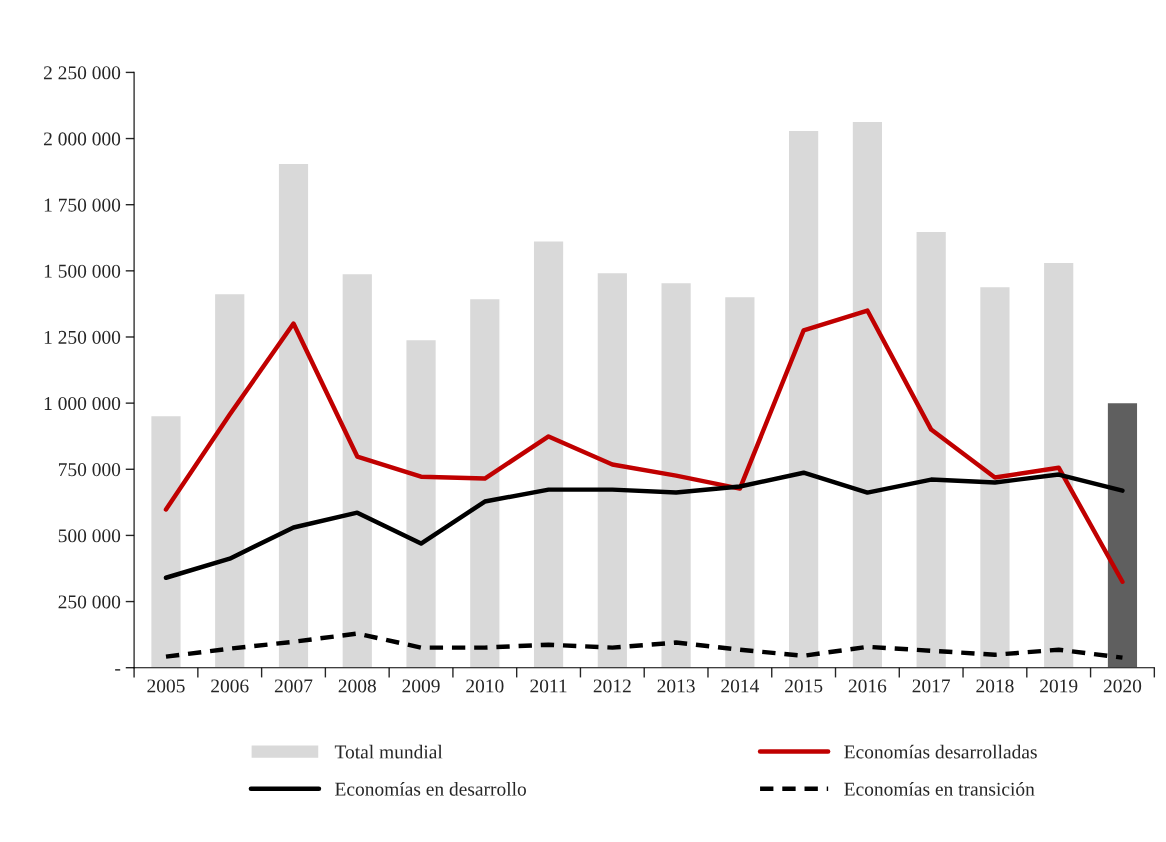 This screenshot has width=1166, height=842. What do you see at coordinates (230, 686) in the screenshot?
I see `x-tick-label: 2006` at bounding box center [230, 686].